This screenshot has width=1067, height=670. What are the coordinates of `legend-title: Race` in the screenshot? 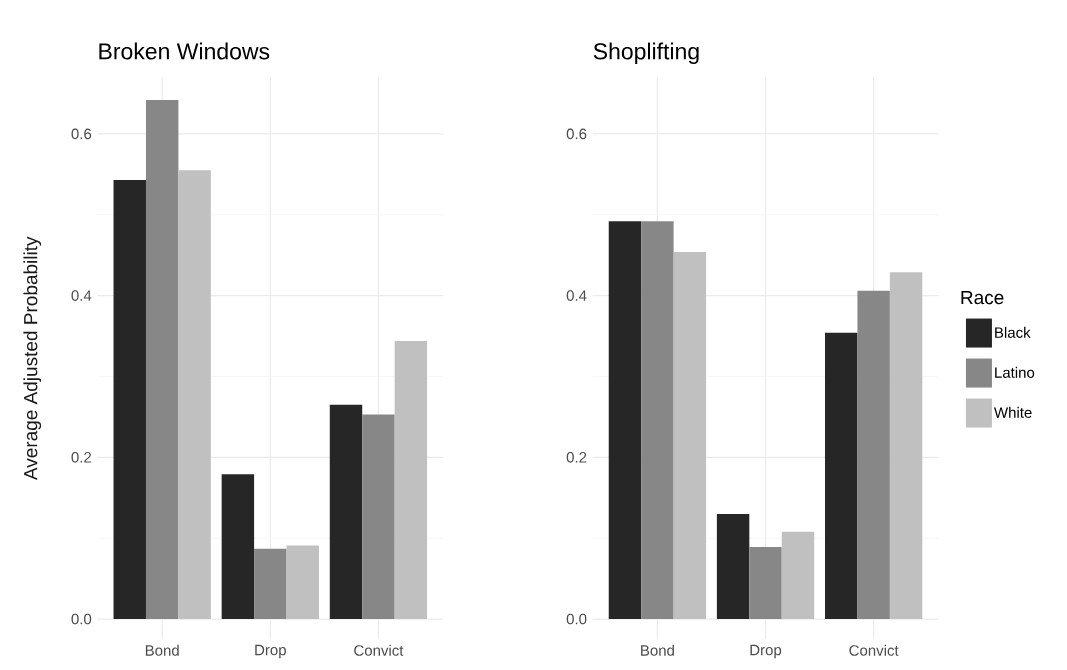 It's located at (982, 297).